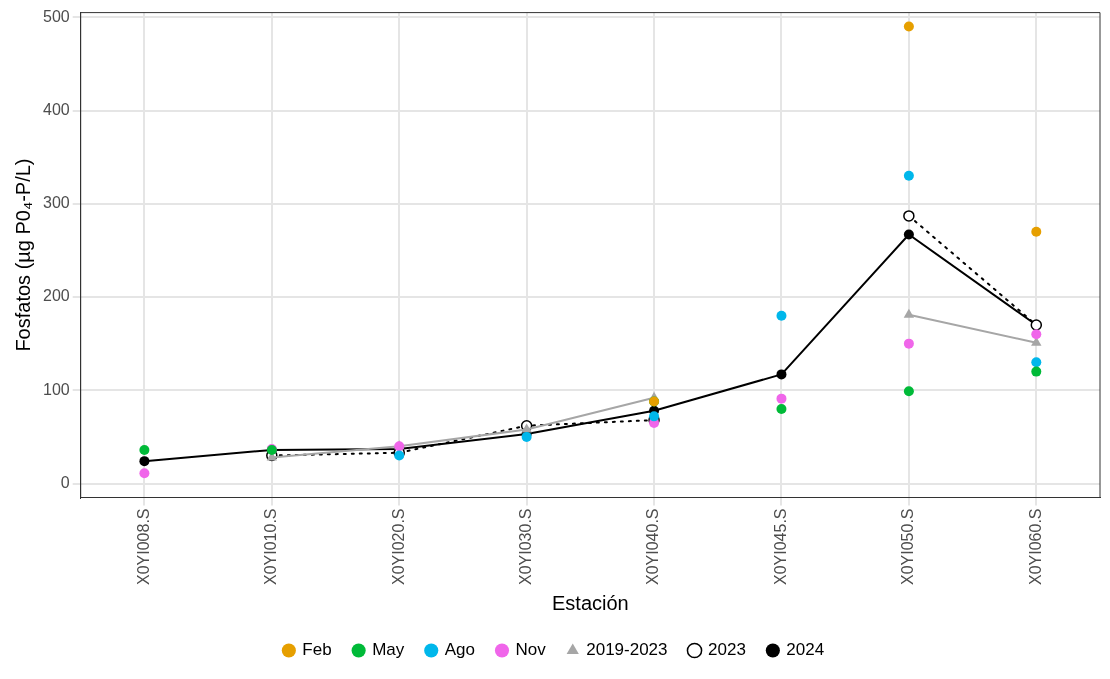  What do you see at coordinates (908, 546) in the screenshot?
I see `x-tick-label: X0YI050.S` at bounding box center [908, 546].